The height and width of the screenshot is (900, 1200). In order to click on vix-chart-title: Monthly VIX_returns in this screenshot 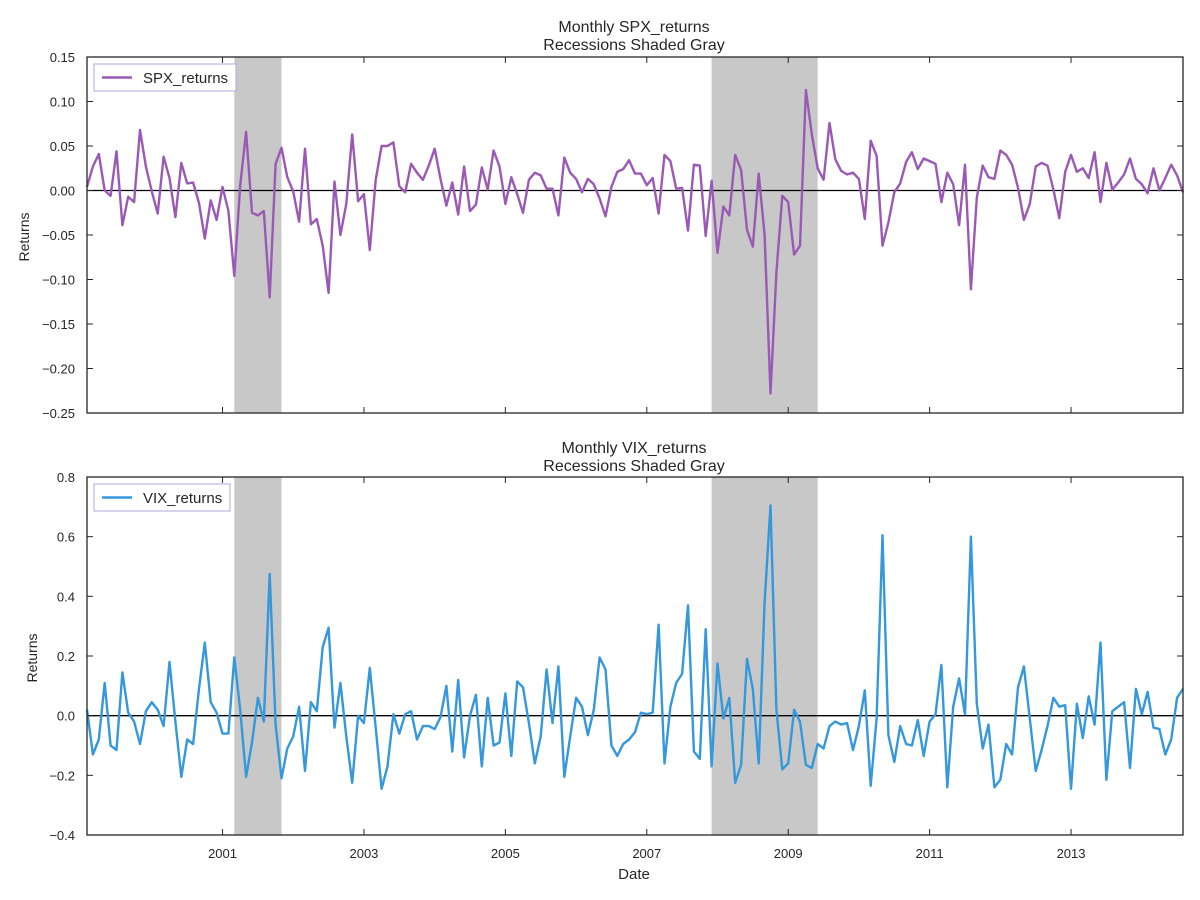, I will do `click(634, 448)`.